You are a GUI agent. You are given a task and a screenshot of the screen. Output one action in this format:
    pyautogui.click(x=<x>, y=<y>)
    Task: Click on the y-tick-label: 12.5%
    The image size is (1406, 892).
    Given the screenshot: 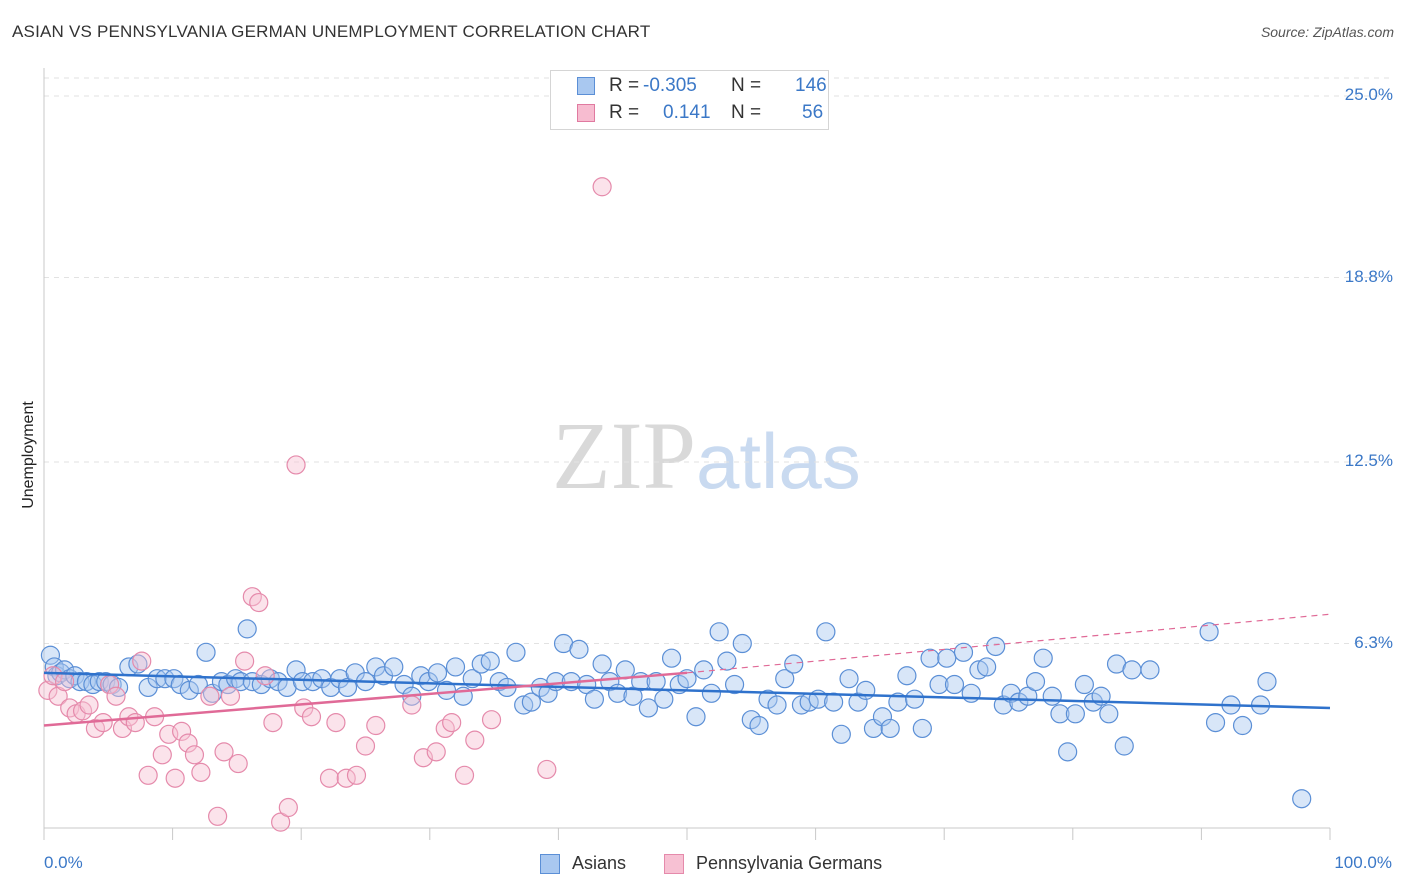 What is the action you would take?
    pyautogui.click(x=1368, y=460)
    